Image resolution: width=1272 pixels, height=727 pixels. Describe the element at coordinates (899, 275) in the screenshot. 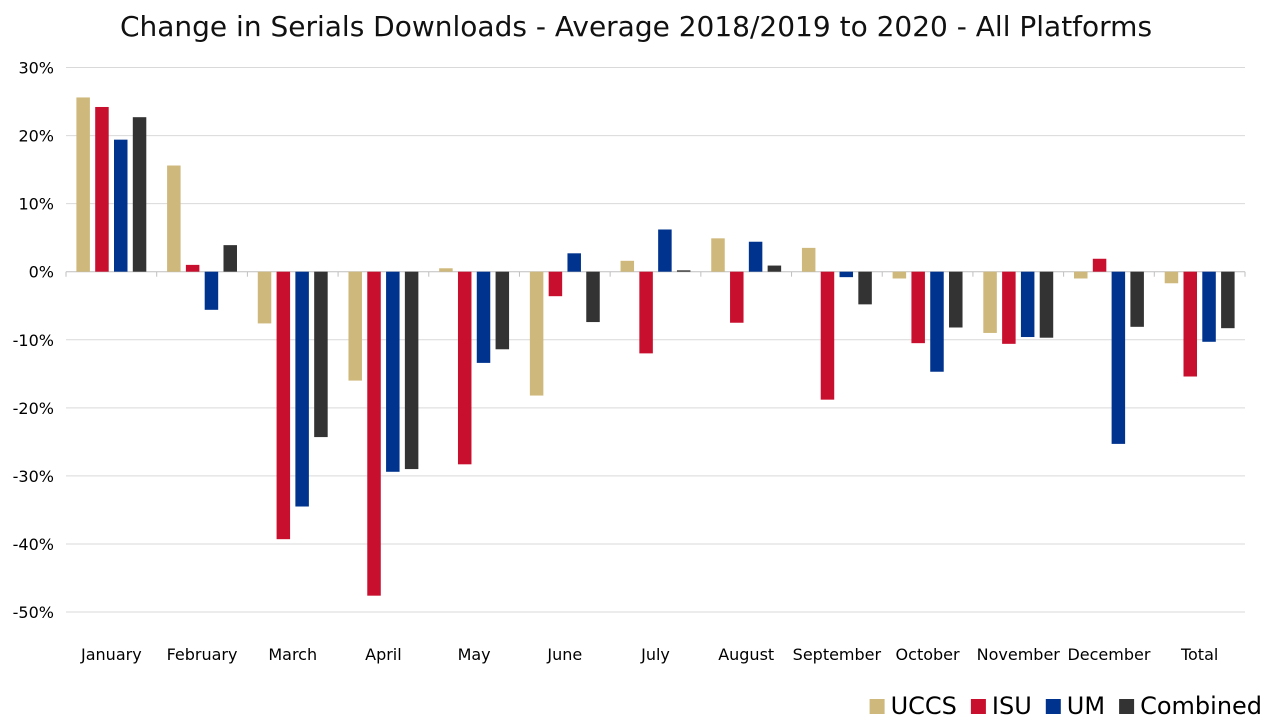

I see `bar-uccs-october` at that location.